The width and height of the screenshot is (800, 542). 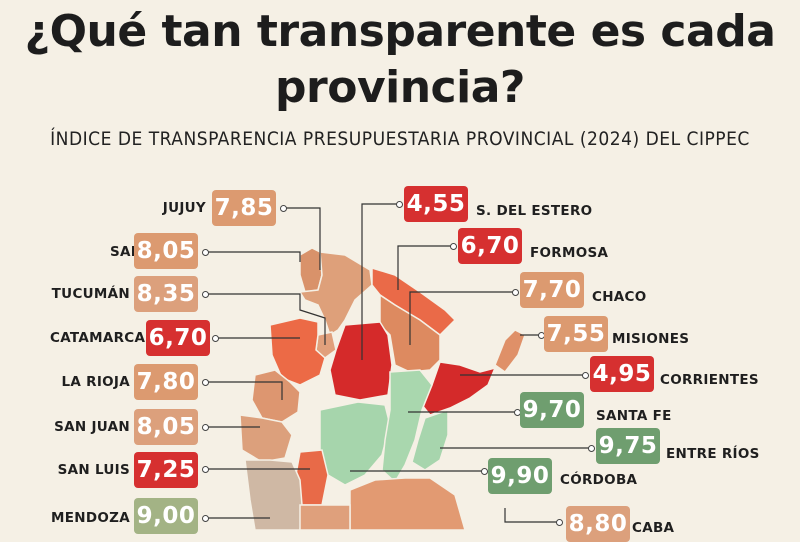 I want to click on badge-salta: 8,05, so click(x=166, y=251).